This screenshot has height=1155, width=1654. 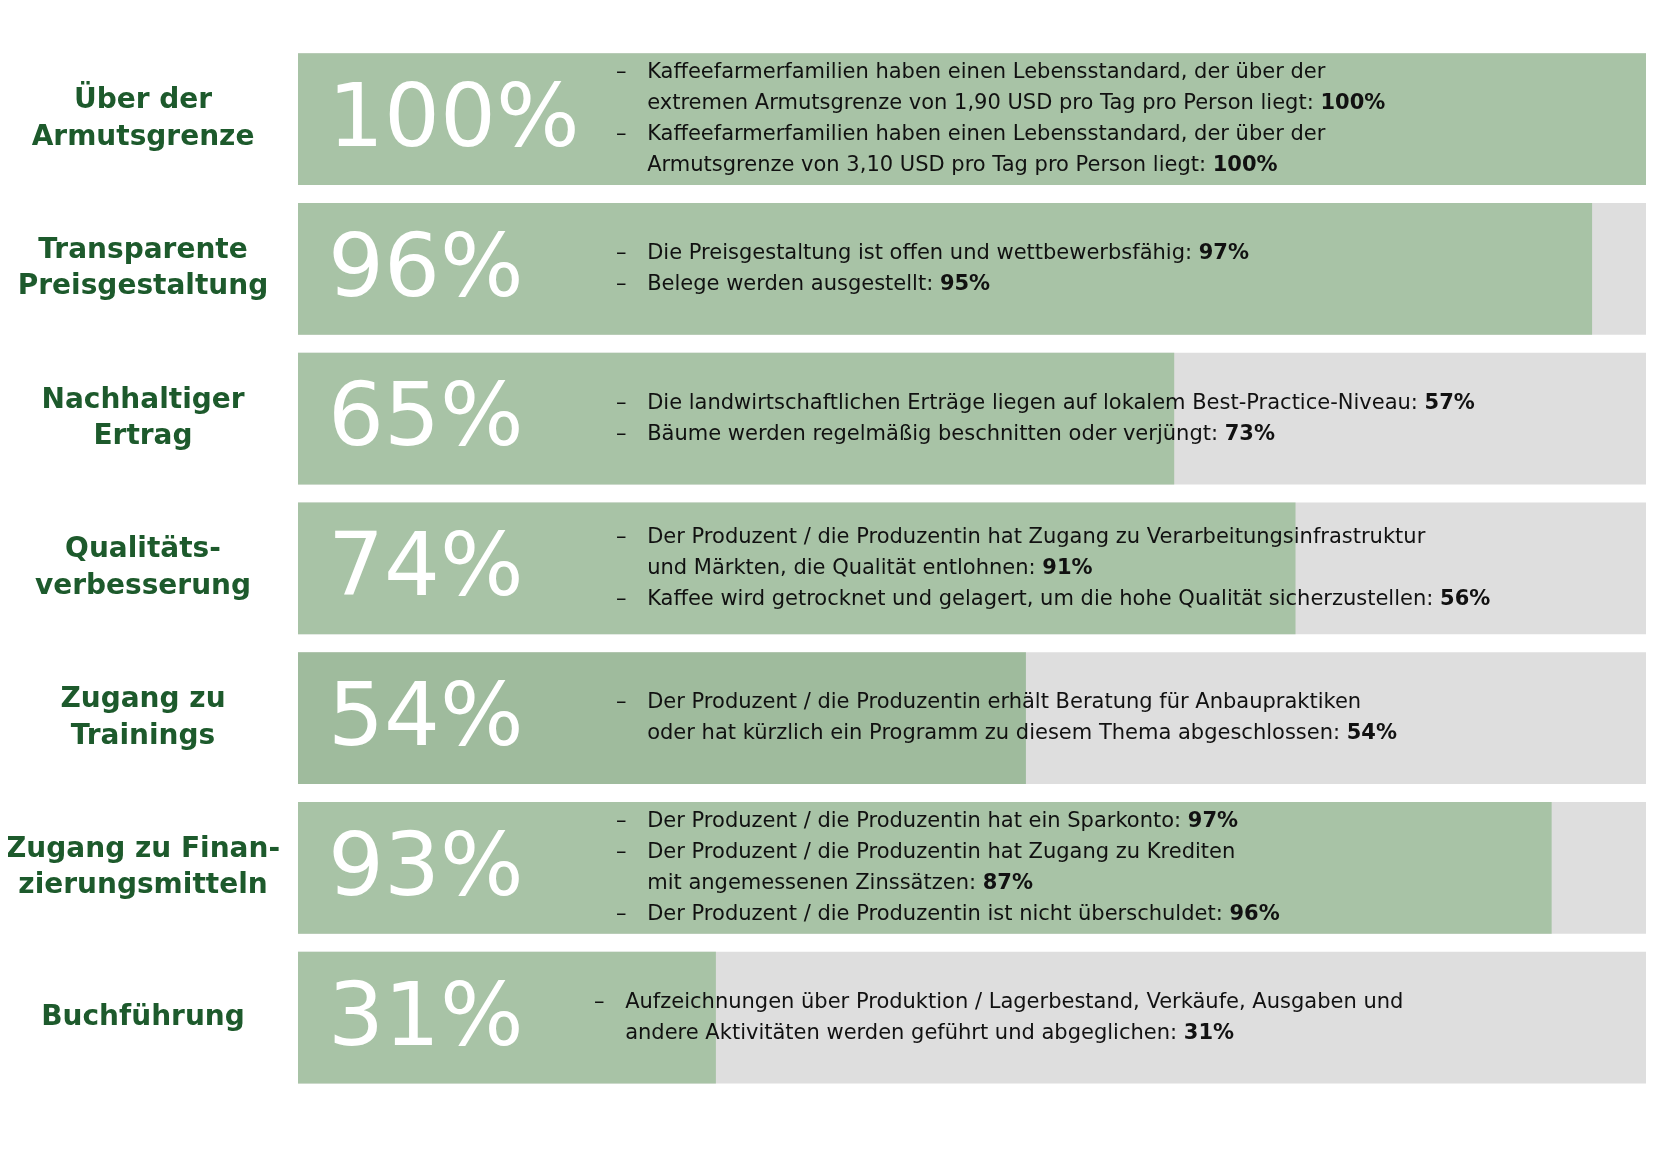 I want to click on data-label: 100%, so click(x=454, y=115).